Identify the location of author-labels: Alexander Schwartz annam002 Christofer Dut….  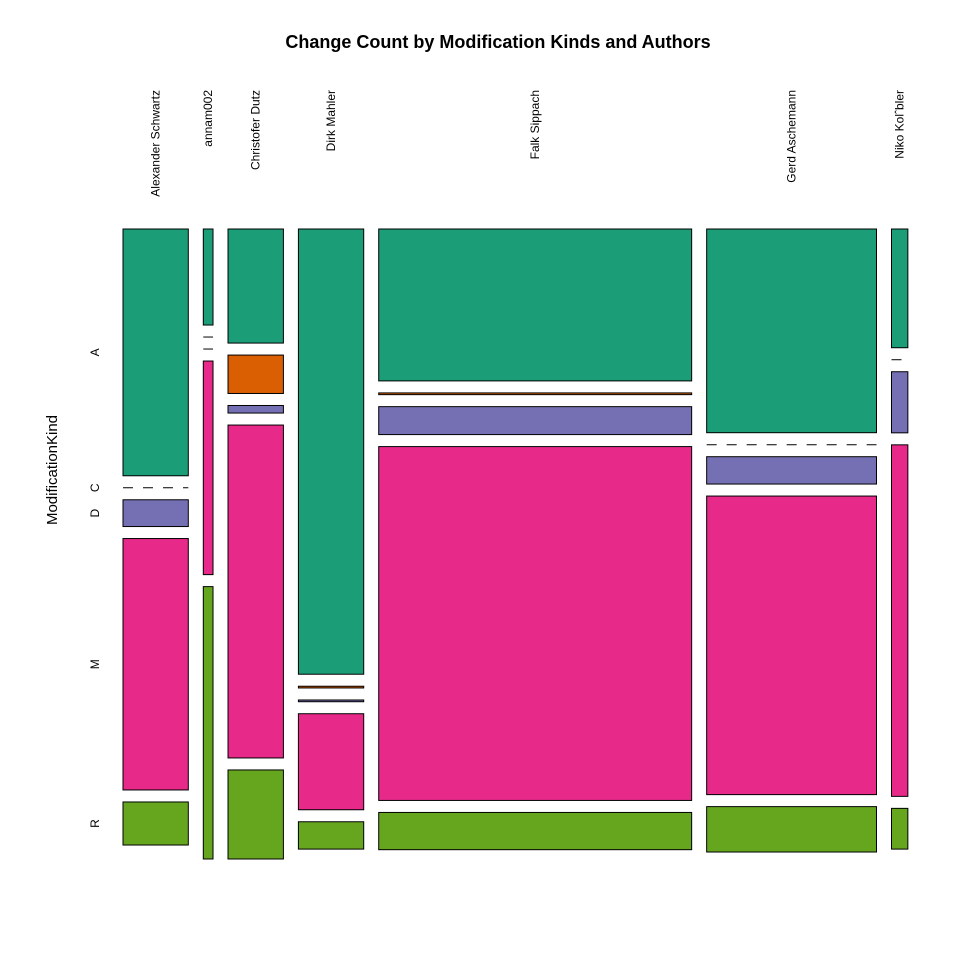
(528, 143).